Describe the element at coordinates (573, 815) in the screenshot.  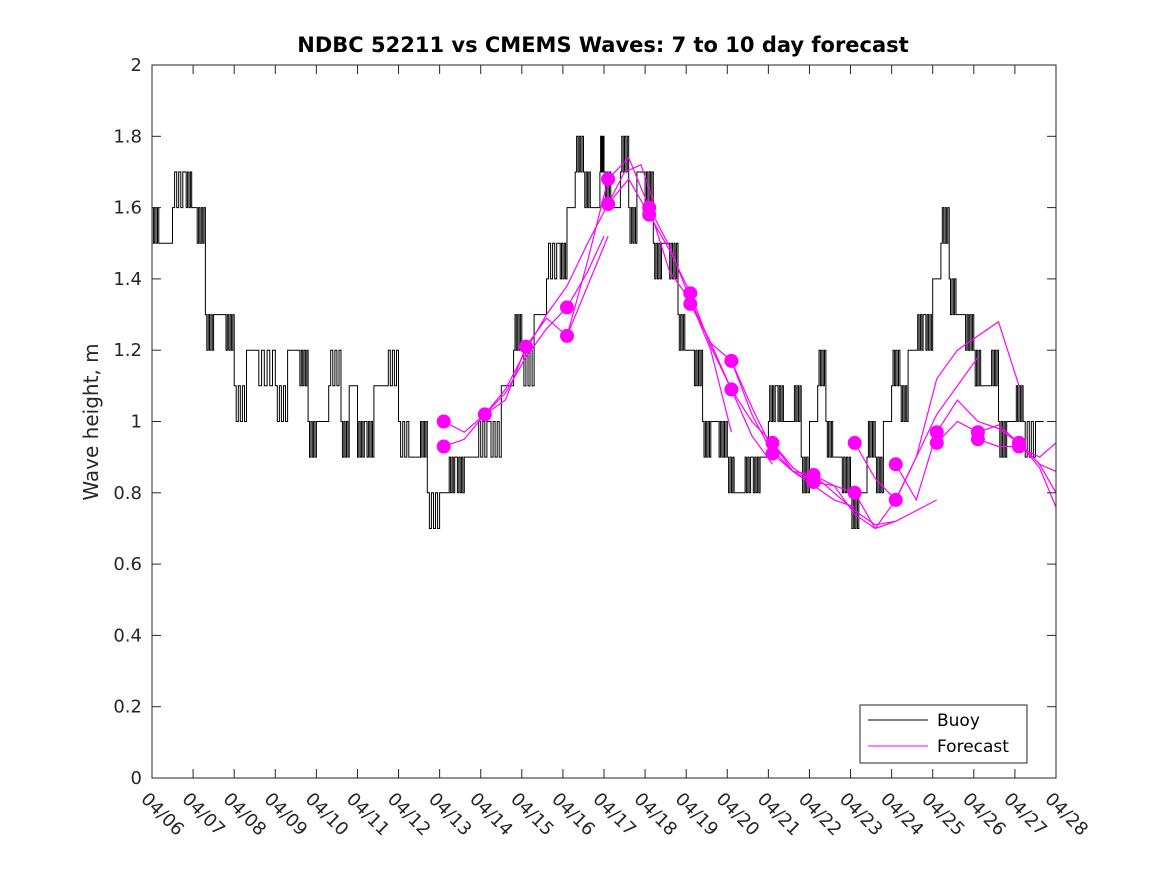
I see `x-tick-label: 04/16` at that location.